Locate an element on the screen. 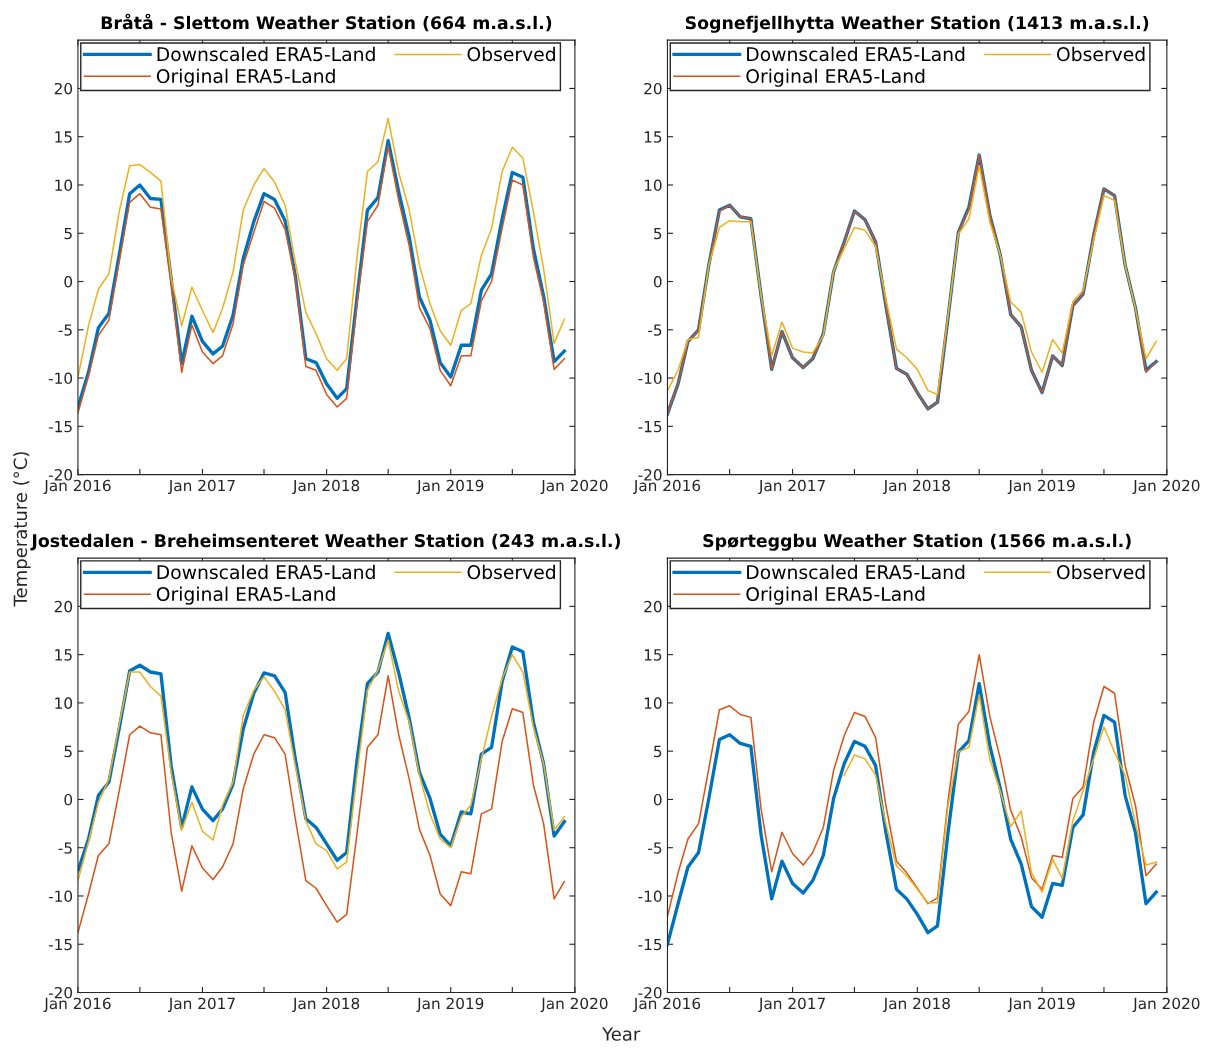 The height and width of the screenshot is (1057, 1218). x-axis-title: Year is located at coordinates (621, 1034).